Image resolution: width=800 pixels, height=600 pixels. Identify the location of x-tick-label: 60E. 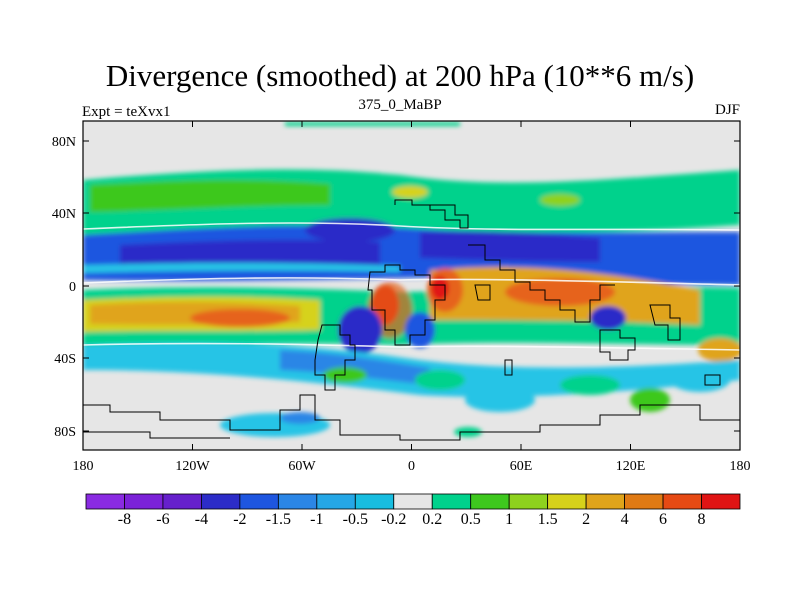
(521, 466).